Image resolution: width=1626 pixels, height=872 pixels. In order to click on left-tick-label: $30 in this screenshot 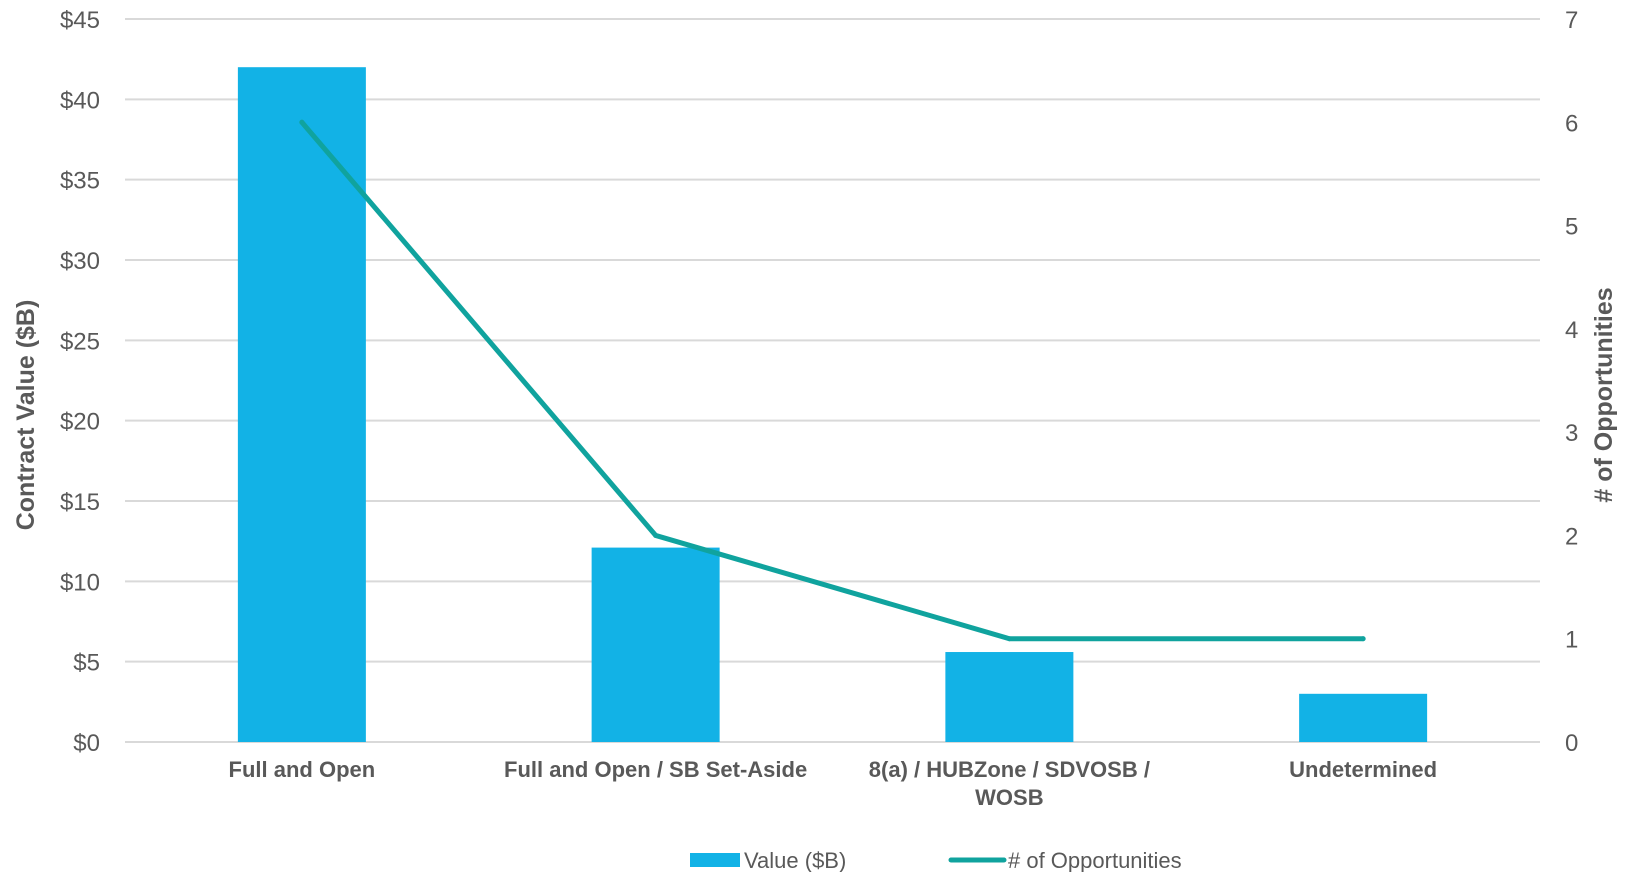, I will do `click(80, 261)`.